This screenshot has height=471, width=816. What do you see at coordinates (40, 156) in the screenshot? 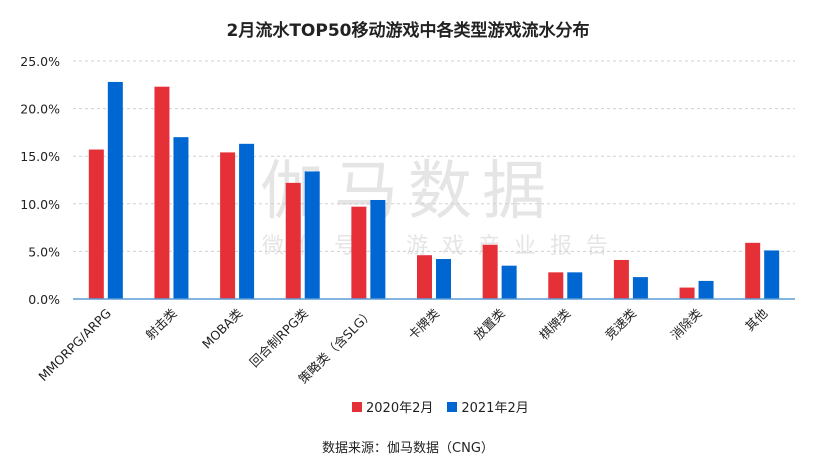
I see `y-tick-label: 15.0%` at bounding box center [40, 156].